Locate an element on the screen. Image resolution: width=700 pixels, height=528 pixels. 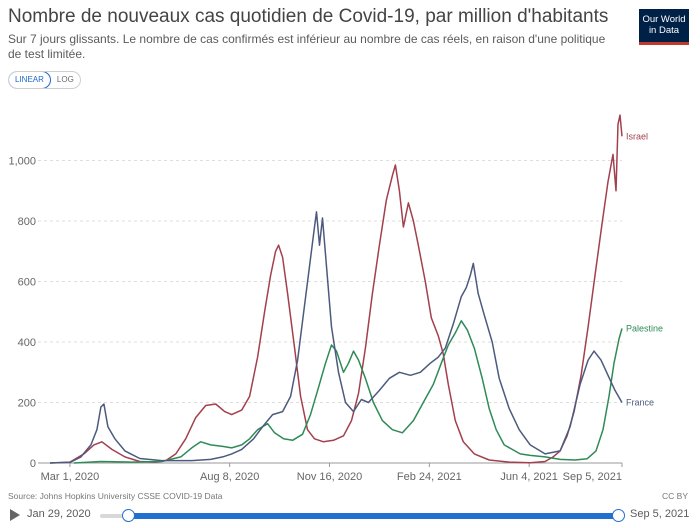
y-tick-label: 0 is located at coordinates (33, 464).